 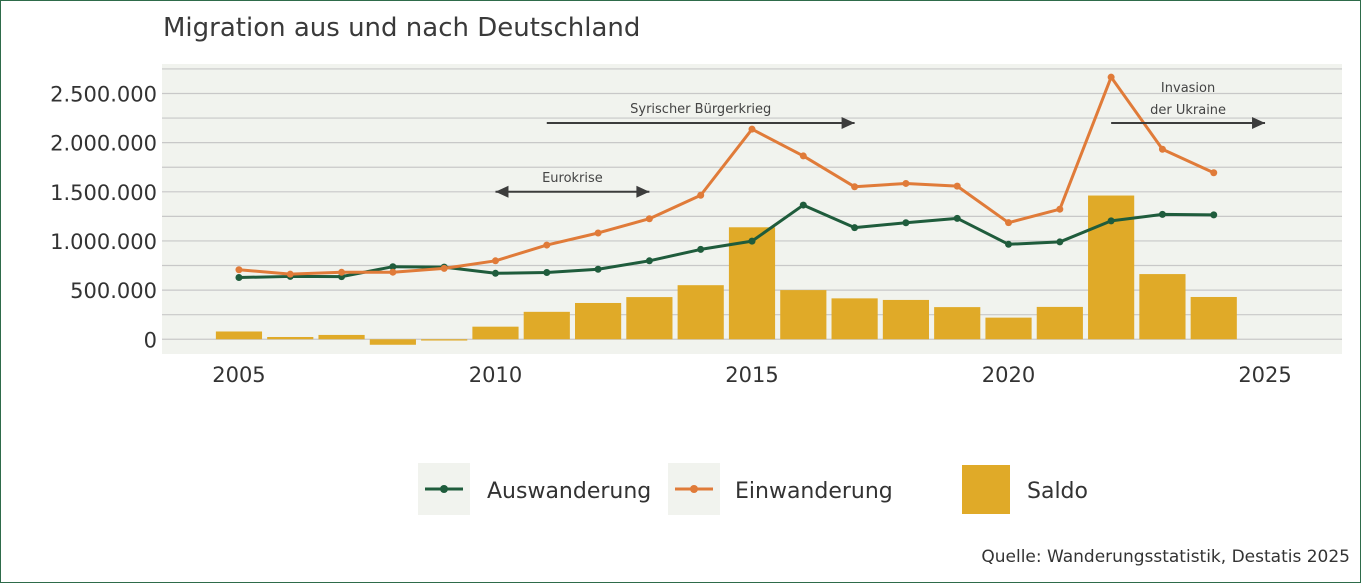 I want to click on legend-marker-einwanderung, so click(x=694, y=489).